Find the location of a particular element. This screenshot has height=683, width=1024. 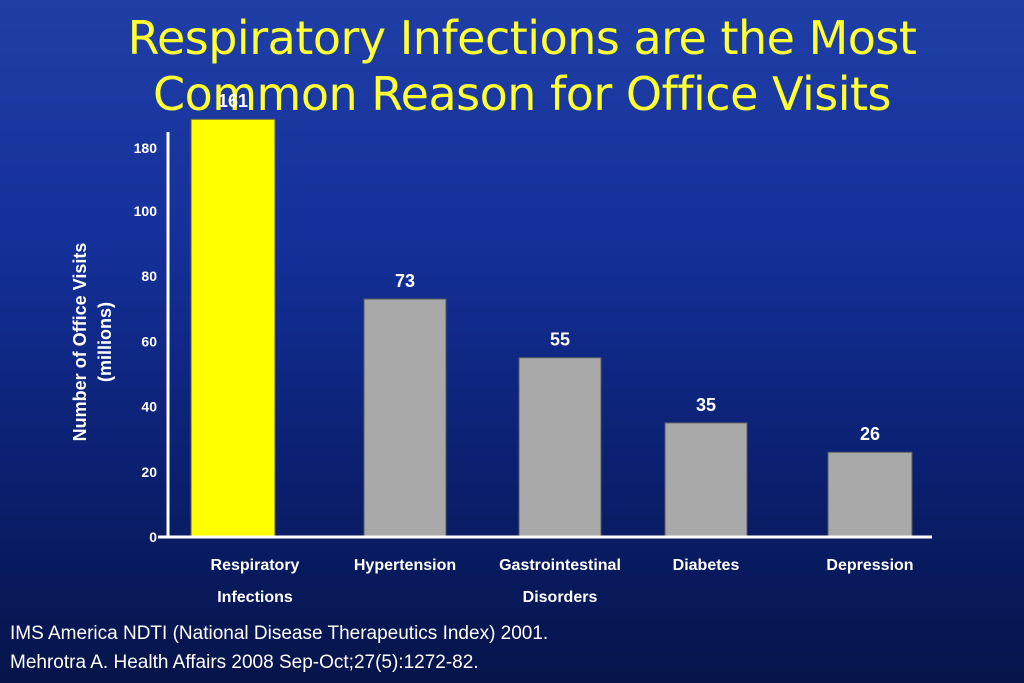

bar-value-label: 26 is located at coordinates (870, 434).